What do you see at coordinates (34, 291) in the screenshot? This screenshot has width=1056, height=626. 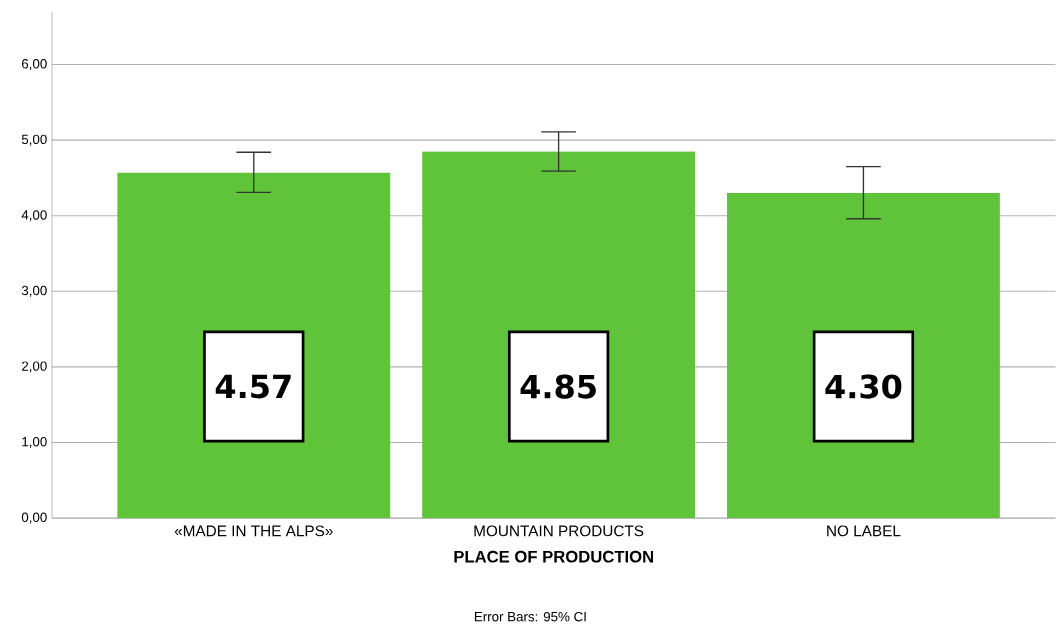 I see `y-tick-label: 3,00` at bounding box center [34, 291].